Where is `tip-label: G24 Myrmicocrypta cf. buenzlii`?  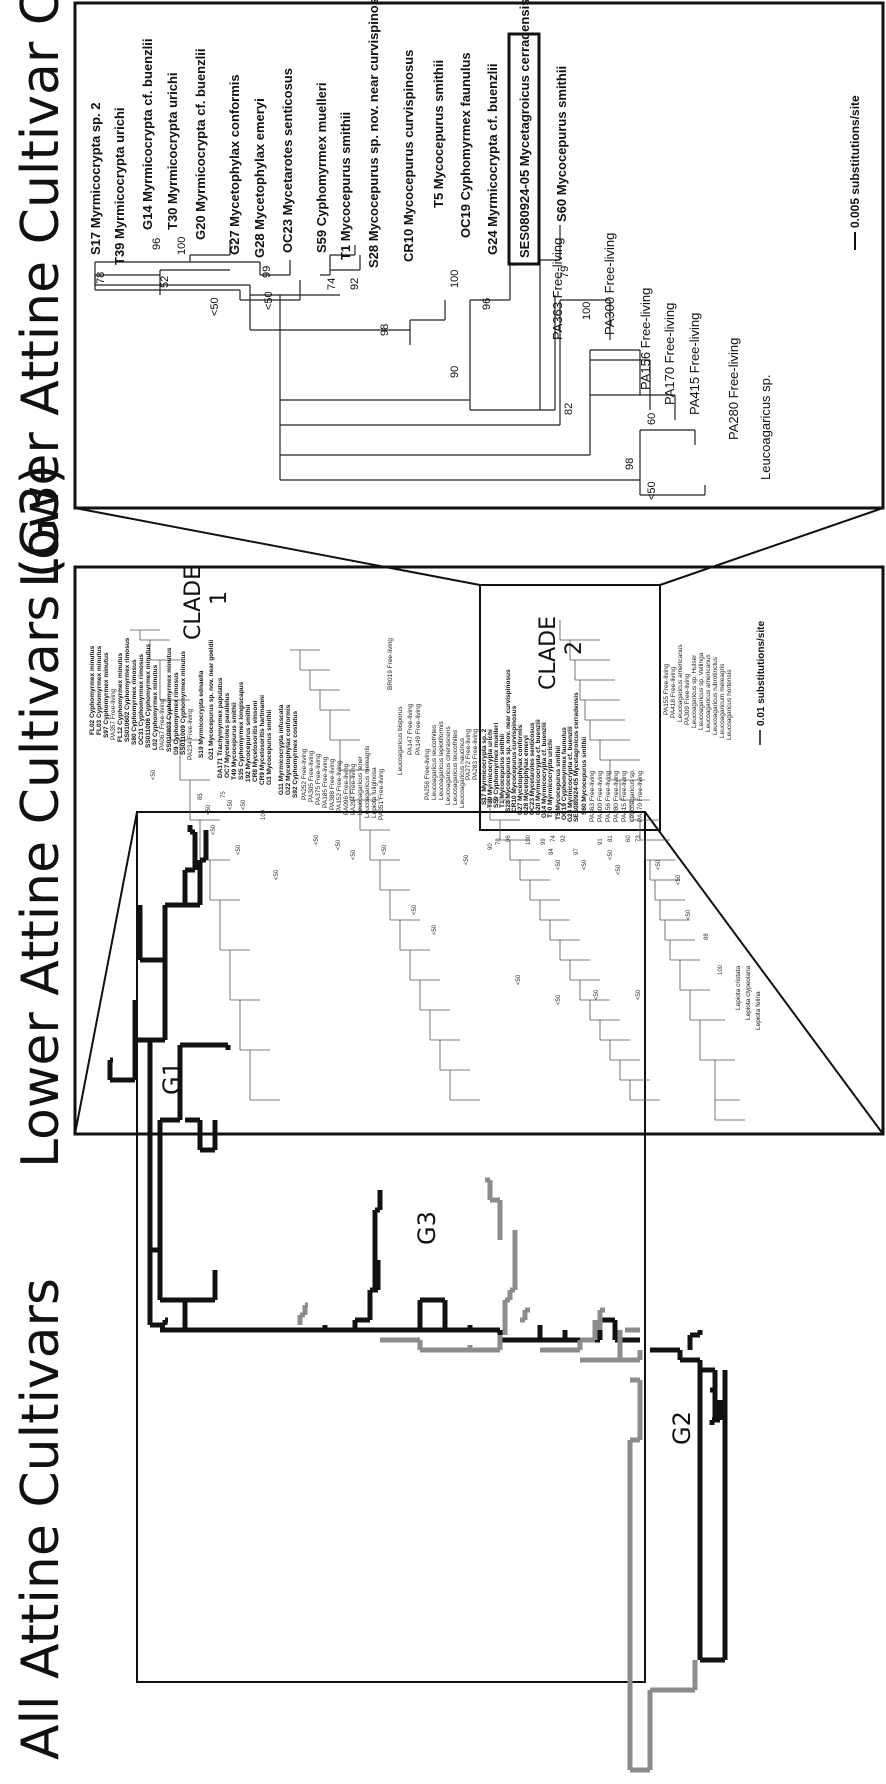
tip-label: G24 Myrmicocrypta cf. buenzlii is located at coordinates (492, 159).